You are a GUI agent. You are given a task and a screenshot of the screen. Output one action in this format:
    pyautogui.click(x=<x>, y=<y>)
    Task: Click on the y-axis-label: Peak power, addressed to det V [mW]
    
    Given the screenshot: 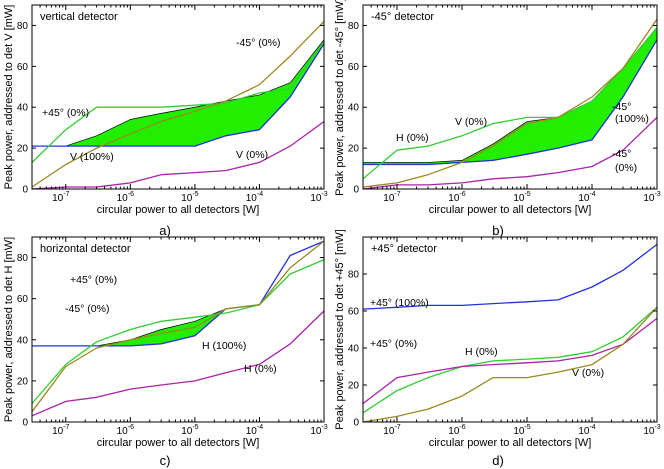 What is the action you would take?
    pyautogui.click(x=9, y=97)
    